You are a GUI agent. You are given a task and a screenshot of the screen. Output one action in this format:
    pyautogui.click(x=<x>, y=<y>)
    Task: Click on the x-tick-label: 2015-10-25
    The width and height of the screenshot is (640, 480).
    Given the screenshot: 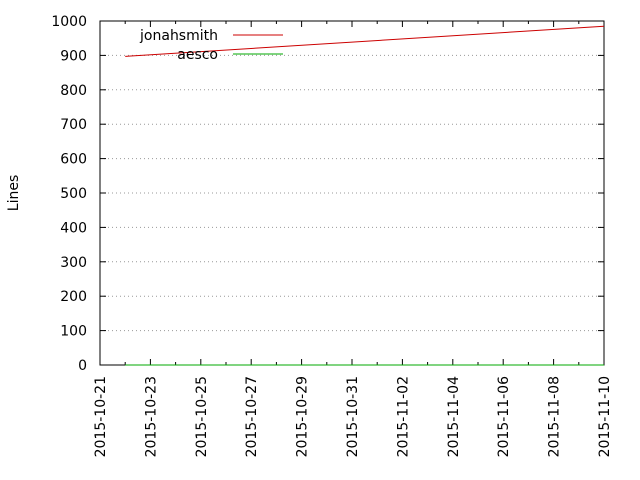 What is the action you would take?
    pyautogui.click(x=202, y=416)
    